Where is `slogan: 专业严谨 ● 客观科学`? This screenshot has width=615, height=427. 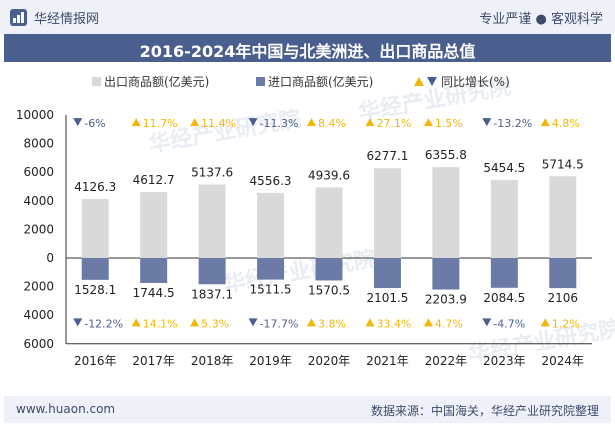
slogan: 专业严谨 ● 客观科学 is located at coordinates (541, 19).